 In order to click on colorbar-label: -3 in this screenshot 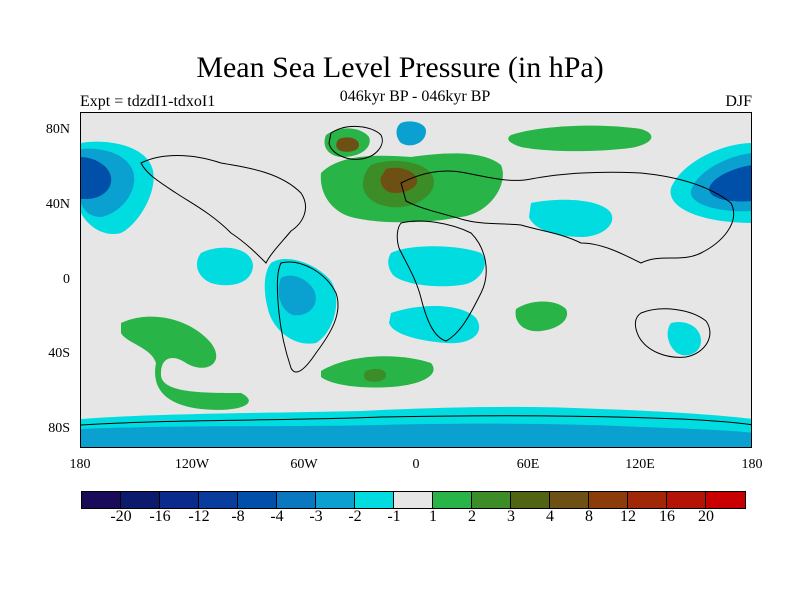, I will do `click(316, 516)`.